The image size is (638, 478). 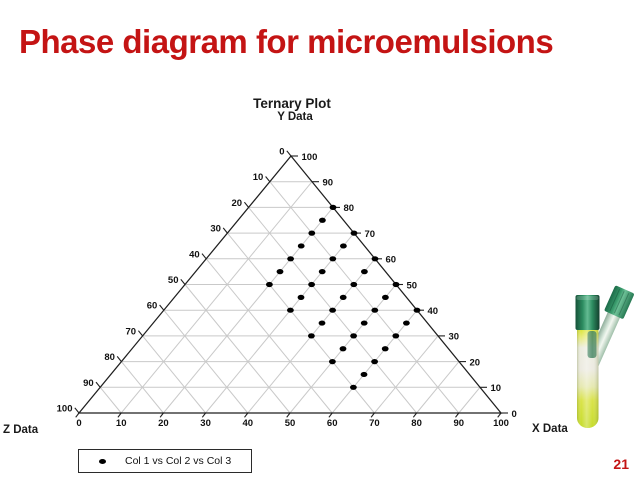 I want to click on z-axis-title: Z Data, so click(x=21, y=430).